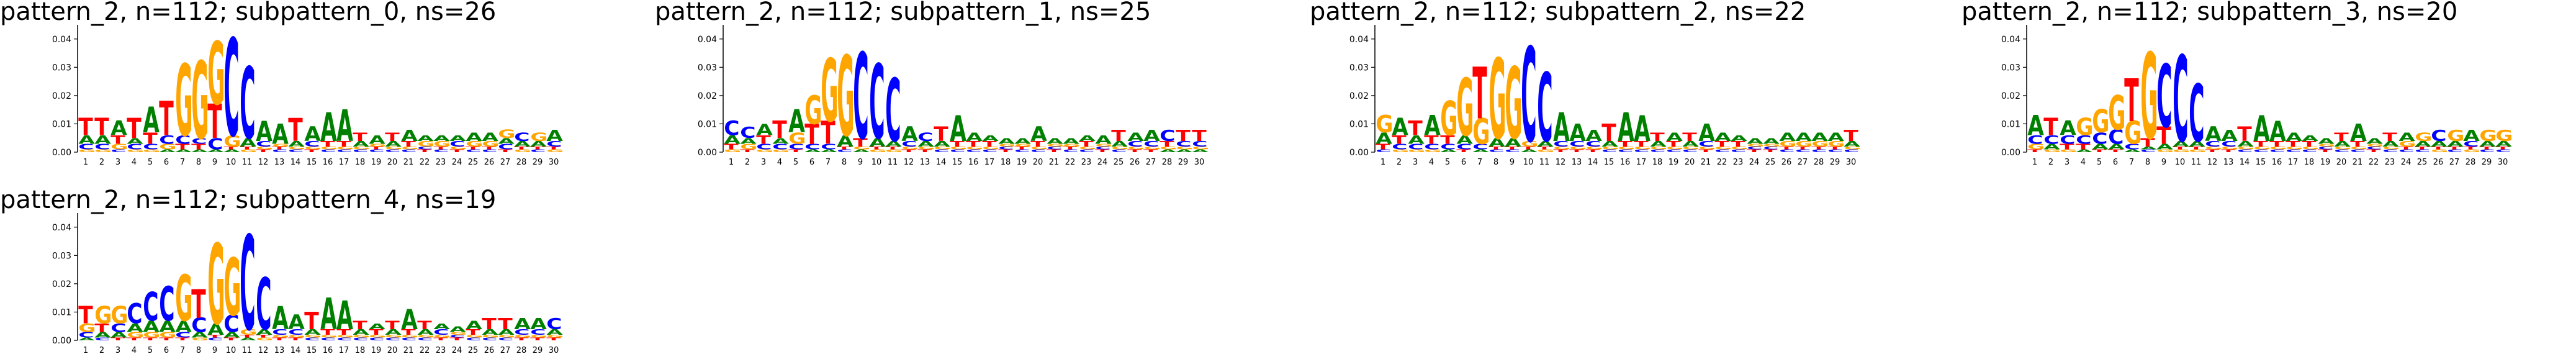 This screenshot has height=354, width=2576. Describe the element at coordinates (263, 350) in the screenshot. I see `x-tick-label: 12` at that location.